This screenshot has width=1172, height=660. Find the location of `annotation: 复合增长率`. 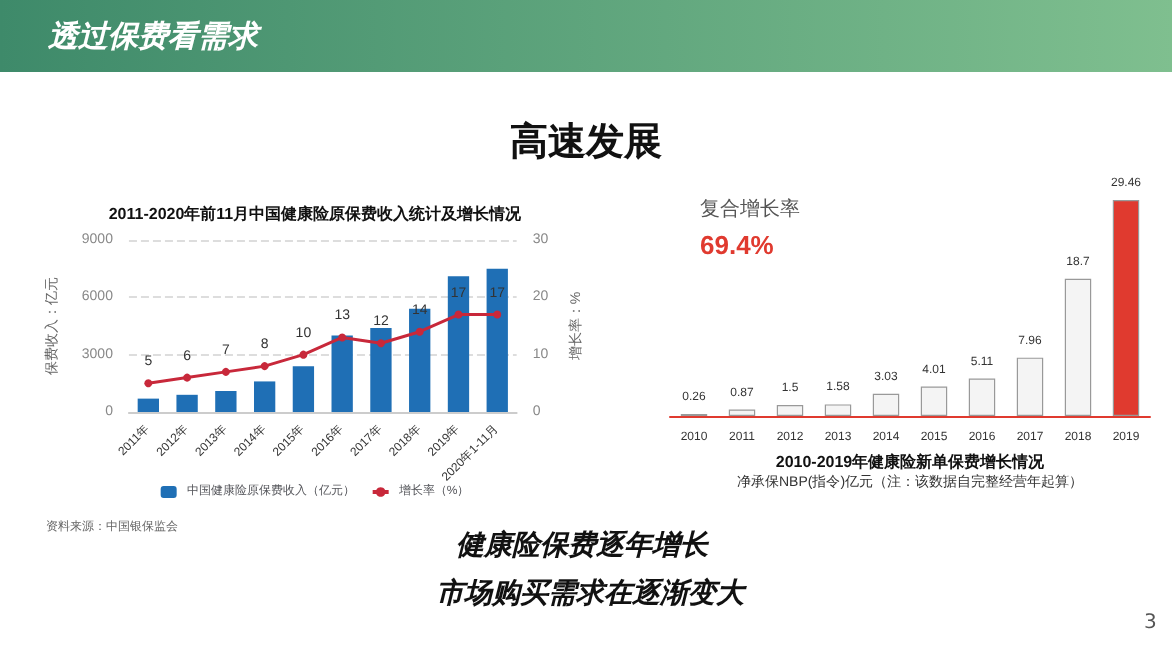

annotation: 复合增长率 is located at coordinates (750, 209).